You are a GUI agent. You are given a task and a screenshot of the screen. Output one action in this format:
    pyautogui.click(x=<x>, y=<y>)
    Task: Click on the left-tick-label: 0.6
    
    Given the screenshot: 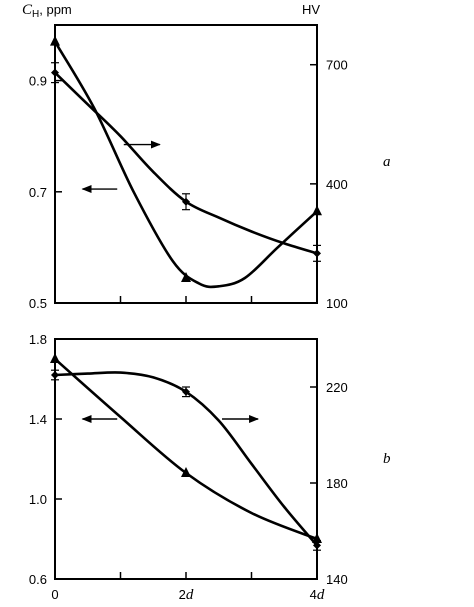 What is the action you would take?
    pyautogui.click(x=38, y=579)
    